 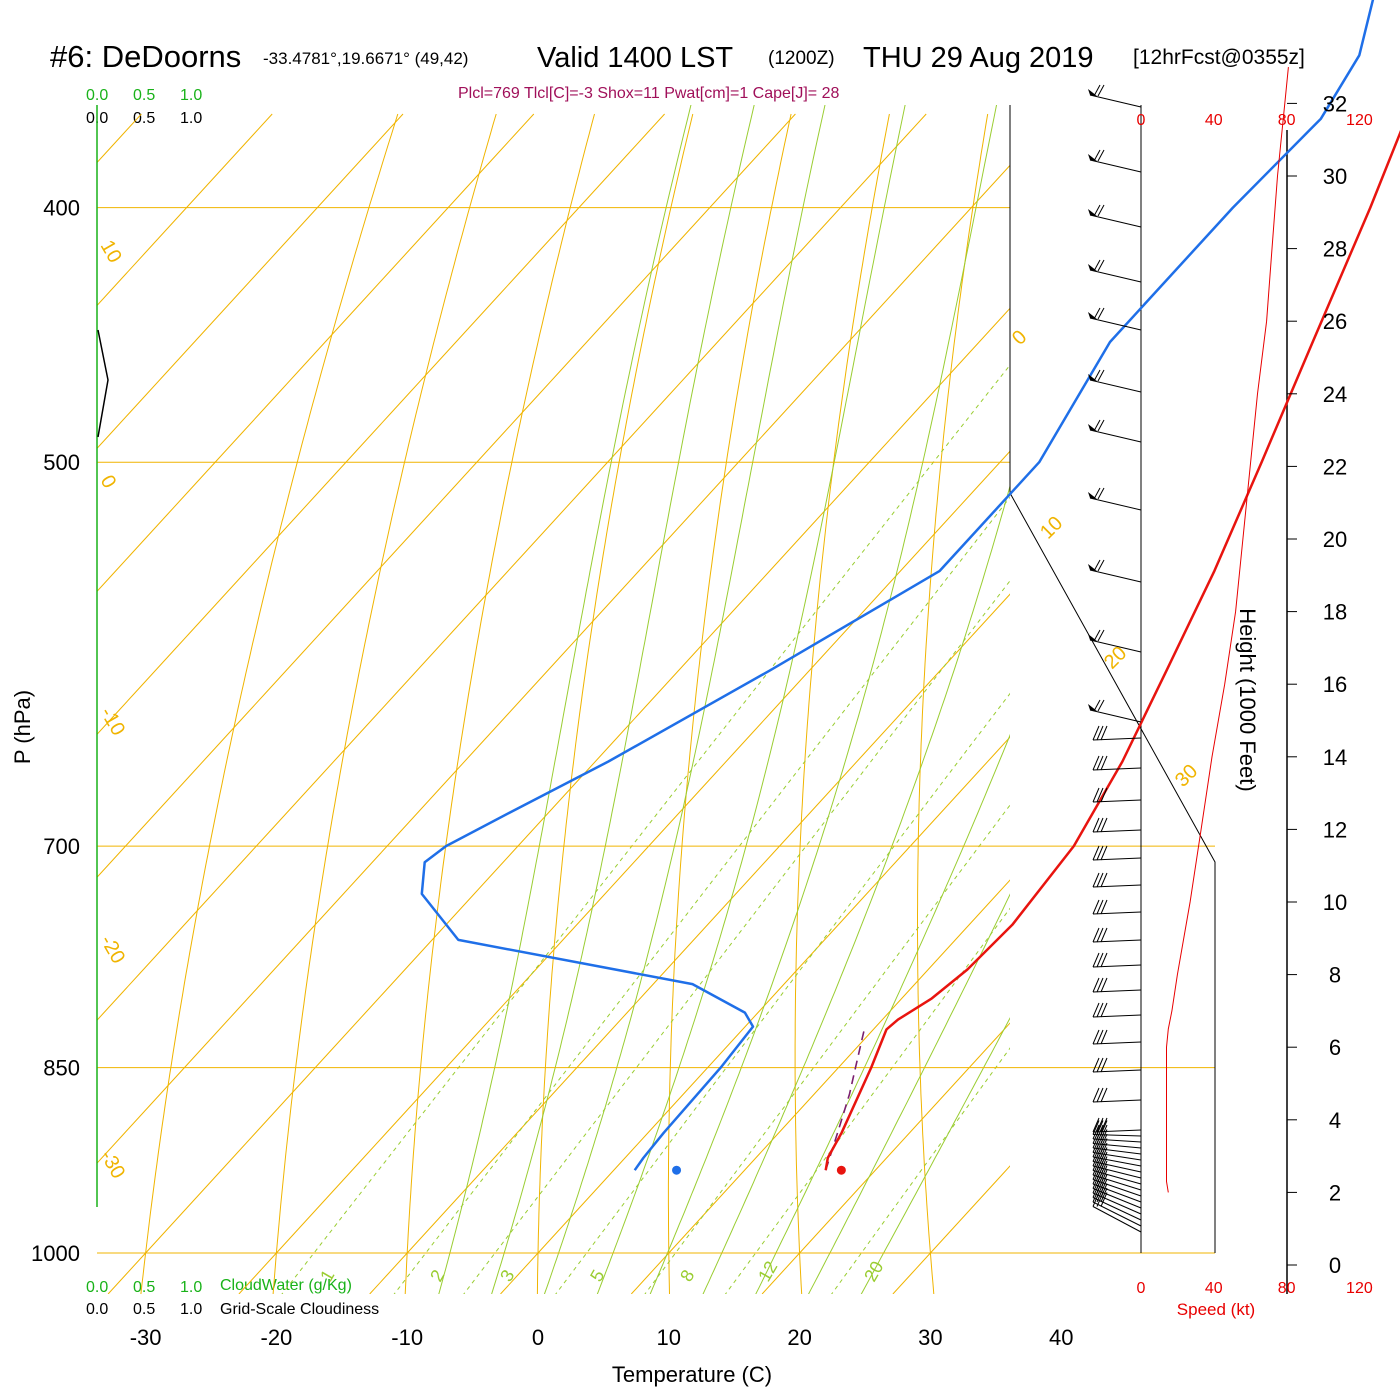 What do you see at coordinates (1216, 1309) in the screenshot?
I see `speed-axis-title: Speed (kt)` at bounding box center [1216, 1309].